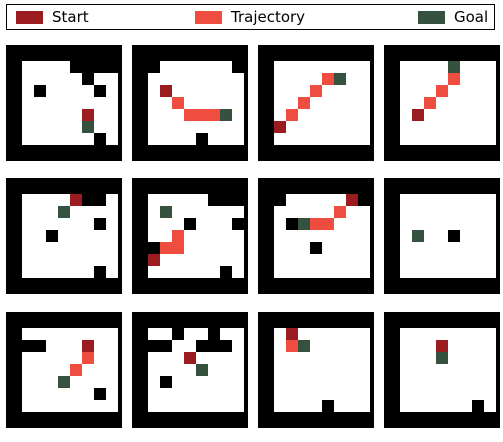  I want to click on goal-swatch, so click(431, 17).